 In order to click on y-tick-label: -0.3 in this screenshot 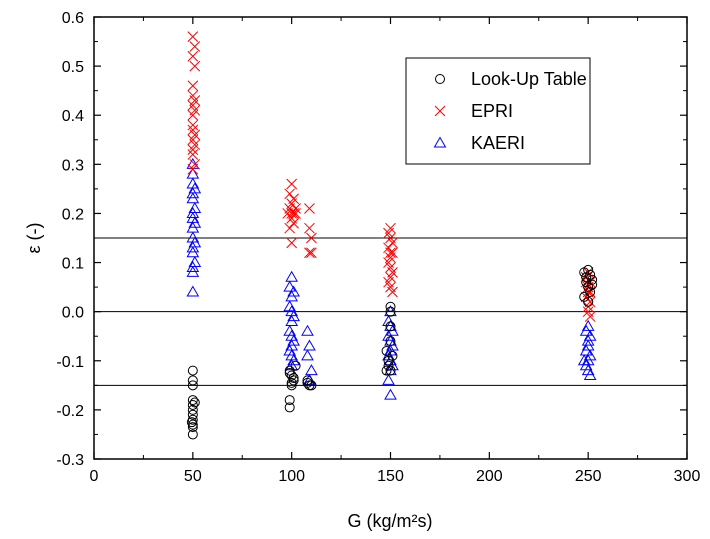, I will do `click(70, 460)`.